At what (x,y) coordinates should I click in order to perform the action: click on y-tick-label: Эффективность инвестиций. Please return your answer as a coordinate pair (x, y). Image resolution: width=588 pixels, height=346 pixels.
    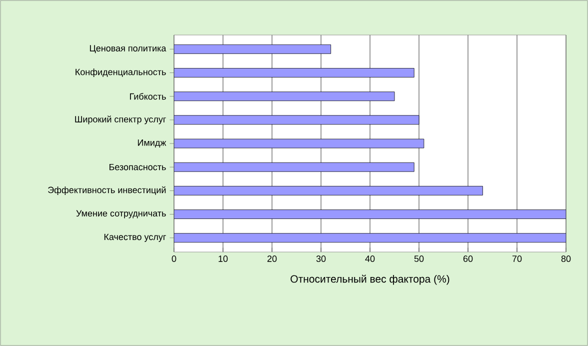
    Looking at the image, I should click on (107, 190).